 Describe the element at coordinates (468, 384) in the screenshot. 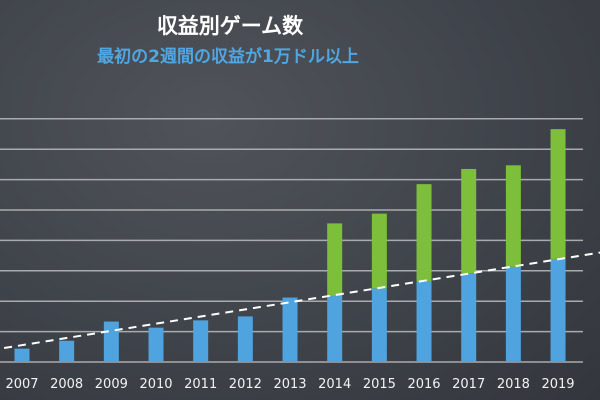

I see `x-tick-label: 2017` at that location.